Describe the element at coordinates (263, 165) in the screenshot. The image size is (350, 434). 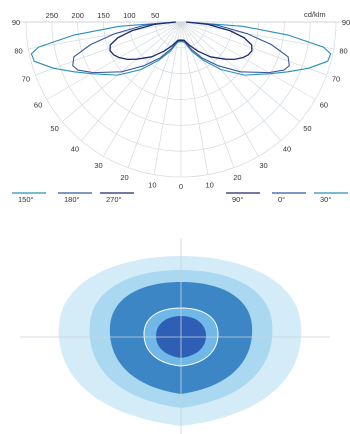
I see `angle-label-right: 30` at that location.